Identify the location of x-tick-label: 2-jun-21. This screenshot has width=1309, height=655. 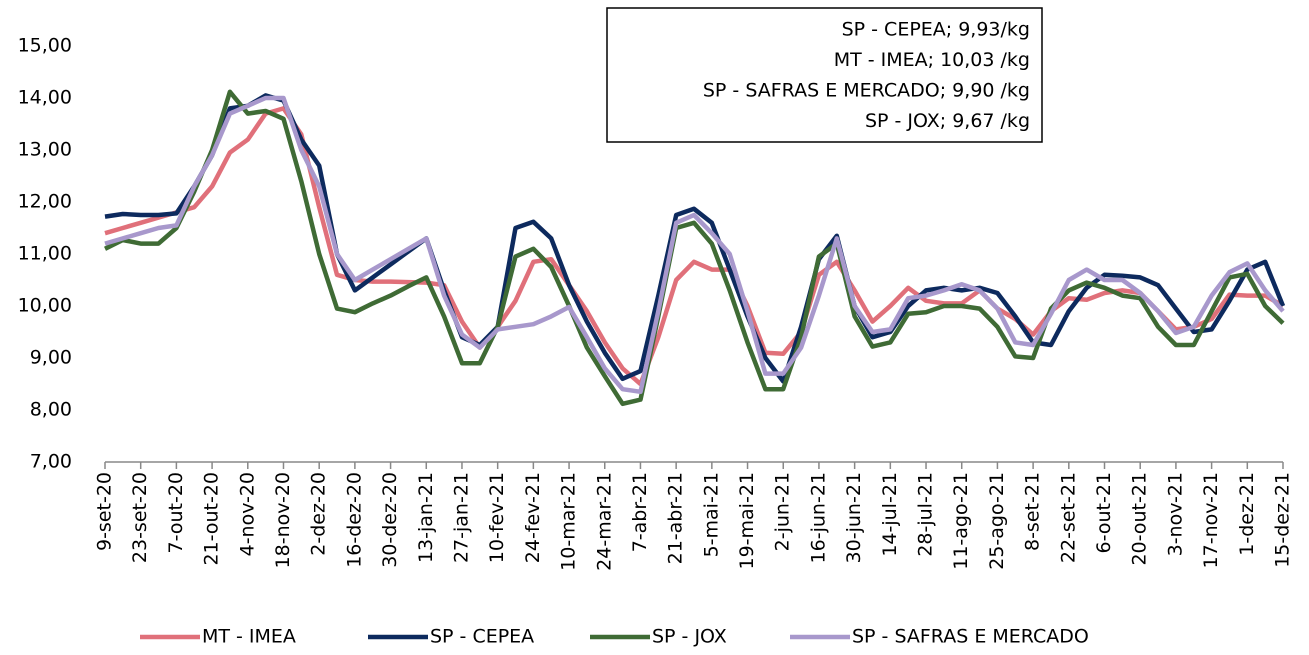
(783, 511).